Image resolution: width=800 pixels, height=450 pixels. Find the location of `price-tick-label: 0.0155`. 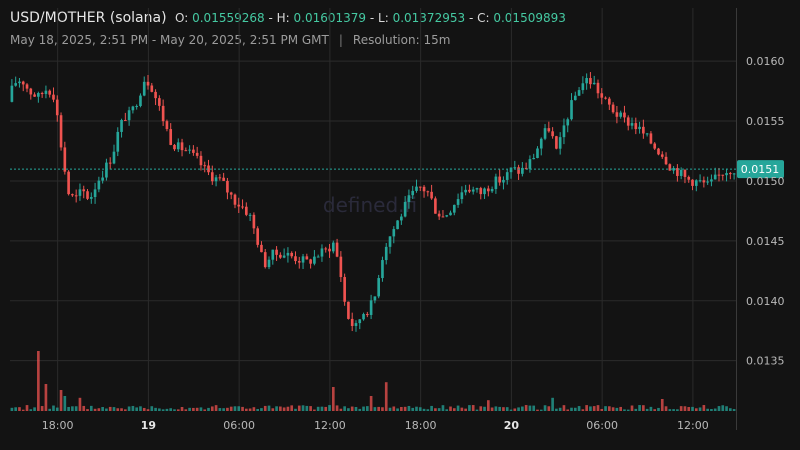

price-tick-label: 0.0155 is located at coordinates (765, 121).